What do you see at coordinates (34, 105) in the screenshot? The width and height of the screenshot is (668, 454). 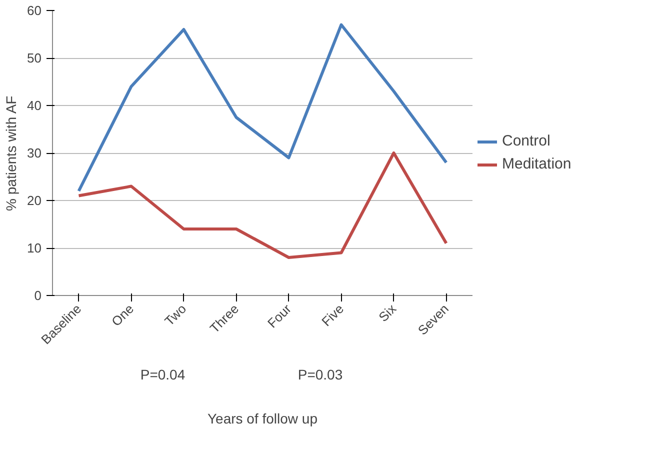 I see `y-tick-label: 40` at bounding box center [34, 105].